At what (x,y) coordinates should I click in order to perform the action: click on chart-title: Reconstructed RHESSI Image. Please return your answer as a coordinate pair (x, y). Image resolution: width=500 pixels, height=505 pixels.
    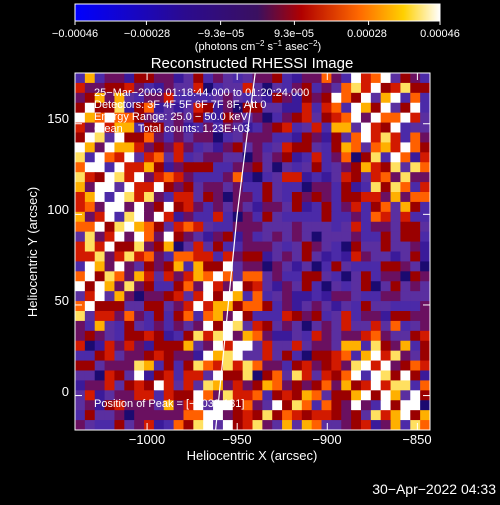
    Looking at the image, I should click on (252, 63).